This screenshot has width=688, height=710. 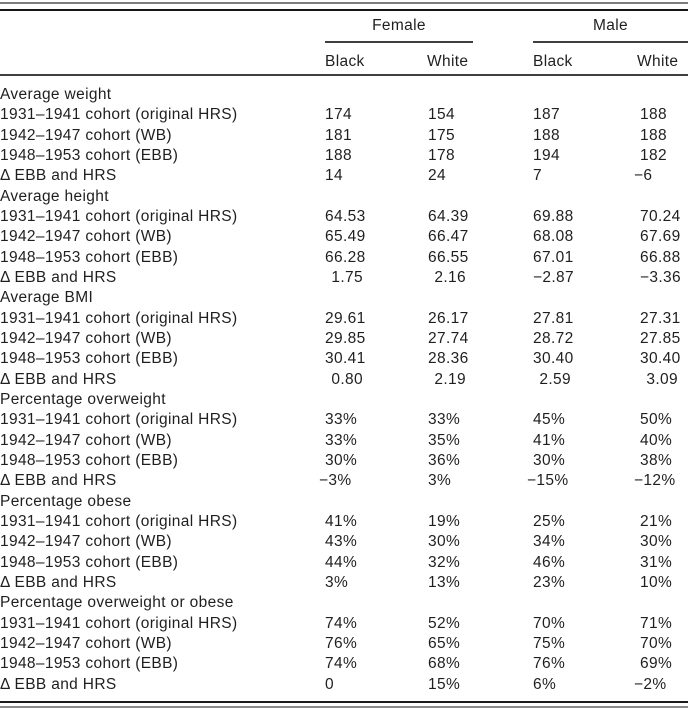 I want to click on value-cell: 27.31, so click(x=660, y=318).